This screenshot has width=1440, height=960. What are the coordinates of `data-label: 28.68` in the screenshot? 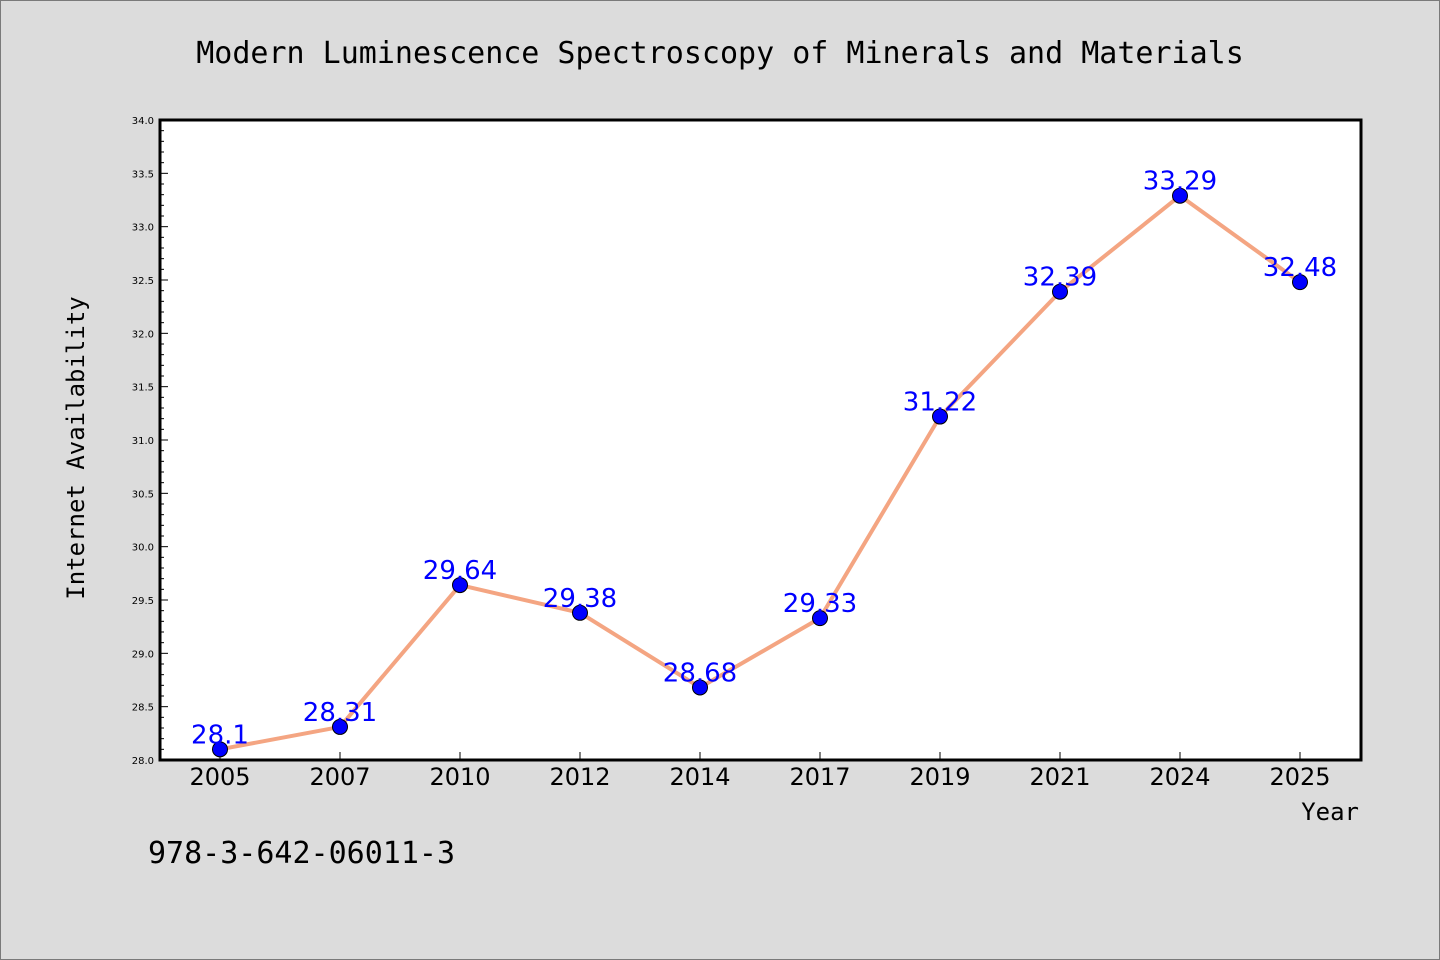 It's located at (700, 673).